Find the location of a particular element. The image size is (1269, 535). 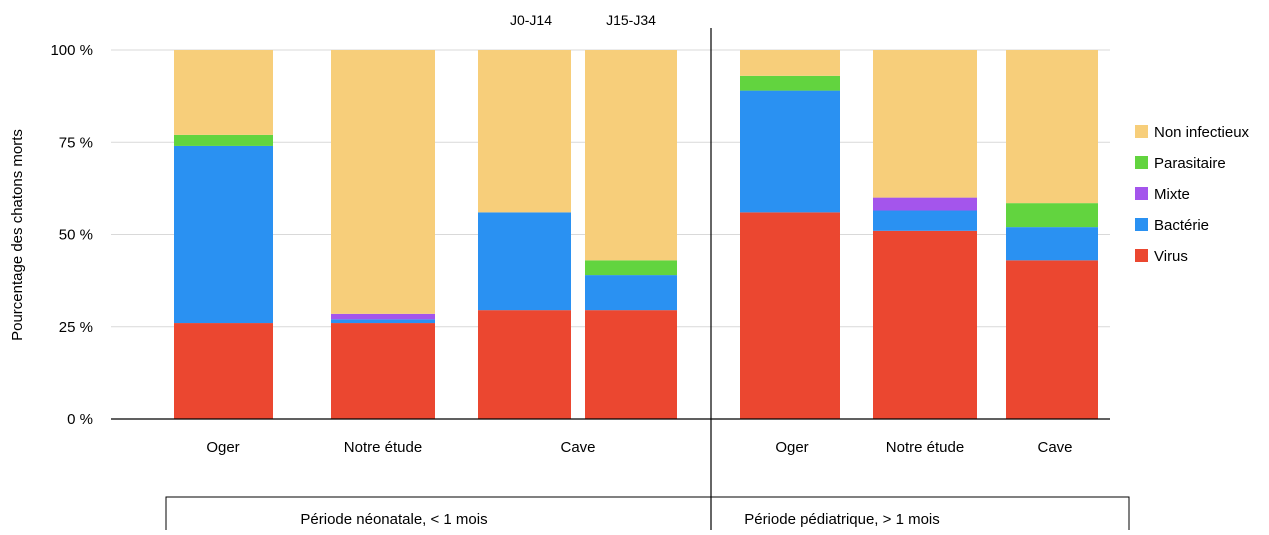

legend-label: Non infectieux is located at coordinates (1202, 132).